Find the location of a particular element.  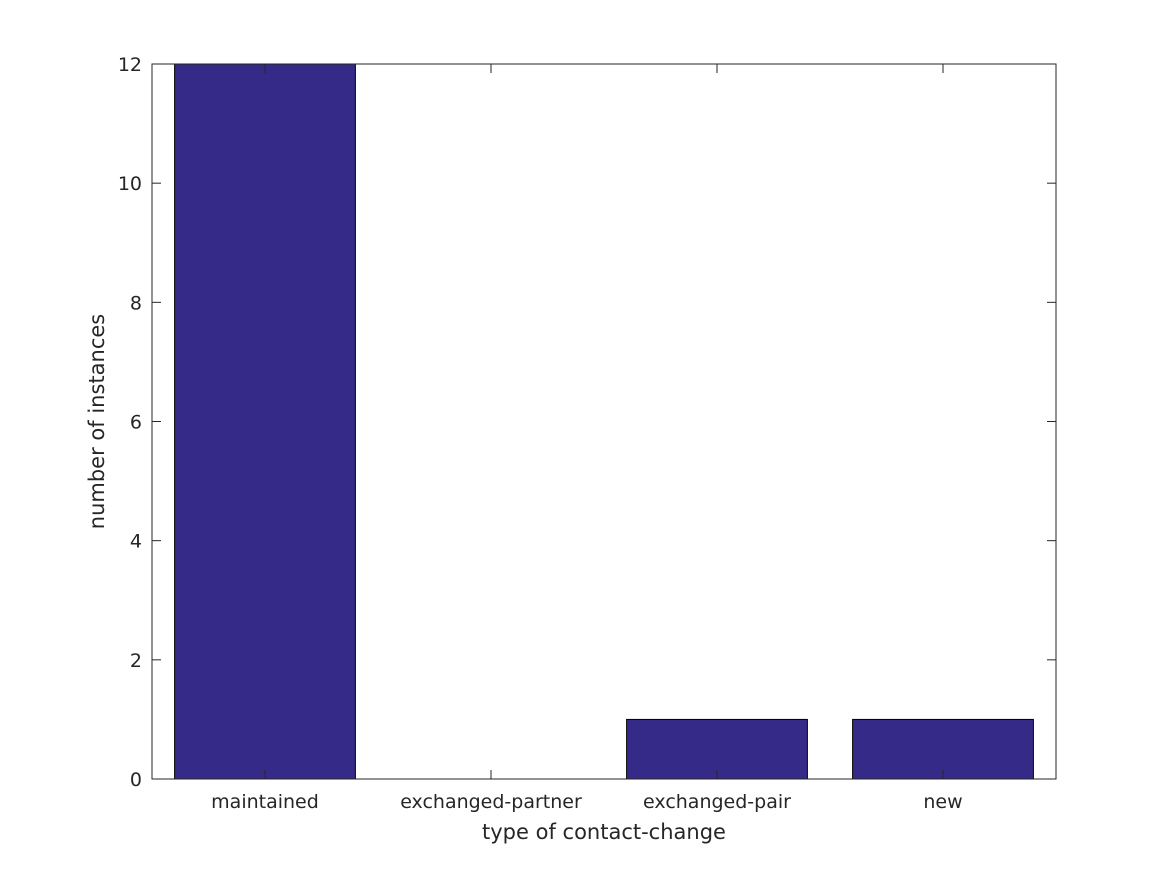

y-tick-label: 12 is located at coordinates (130, 65).